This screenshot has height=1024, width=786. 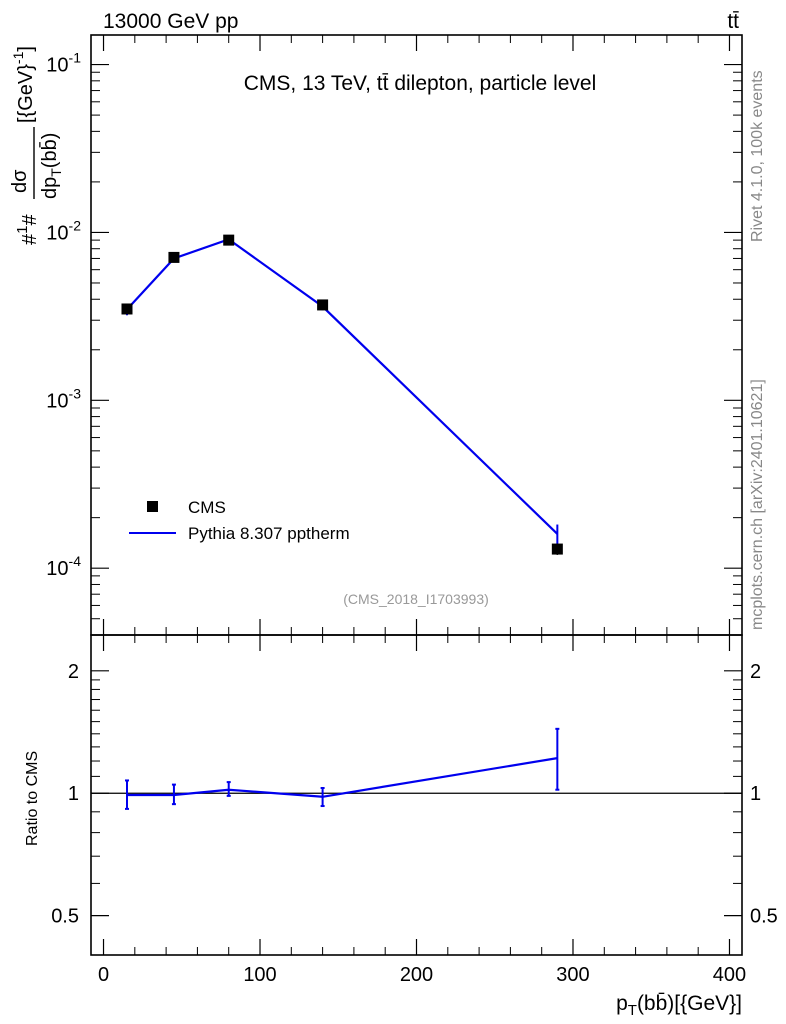 I want to click on ratio-y-tick-label-right: 2, so click(x=755, y=672).